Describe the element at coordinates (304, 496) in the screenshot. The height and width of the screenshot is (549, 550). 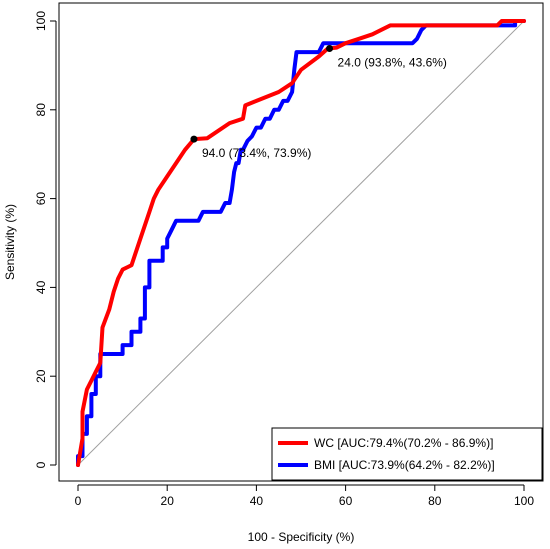
I see `x-axis: 0 20 40 60 80 100` at that location.